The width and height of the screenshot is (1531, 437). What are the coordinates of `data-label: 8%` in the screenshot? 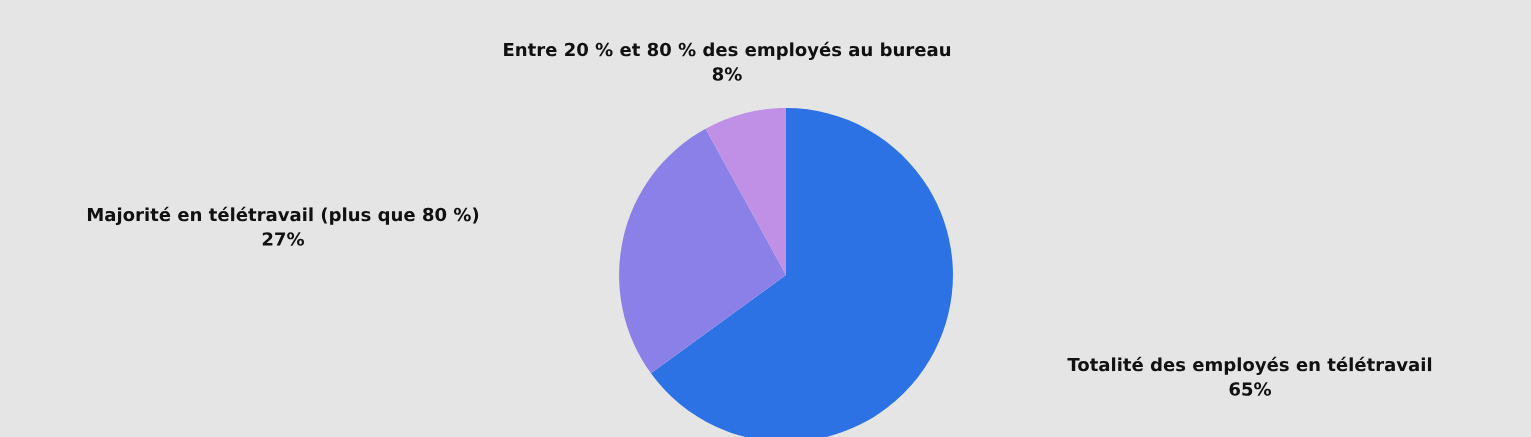 It's located at (727, 74).